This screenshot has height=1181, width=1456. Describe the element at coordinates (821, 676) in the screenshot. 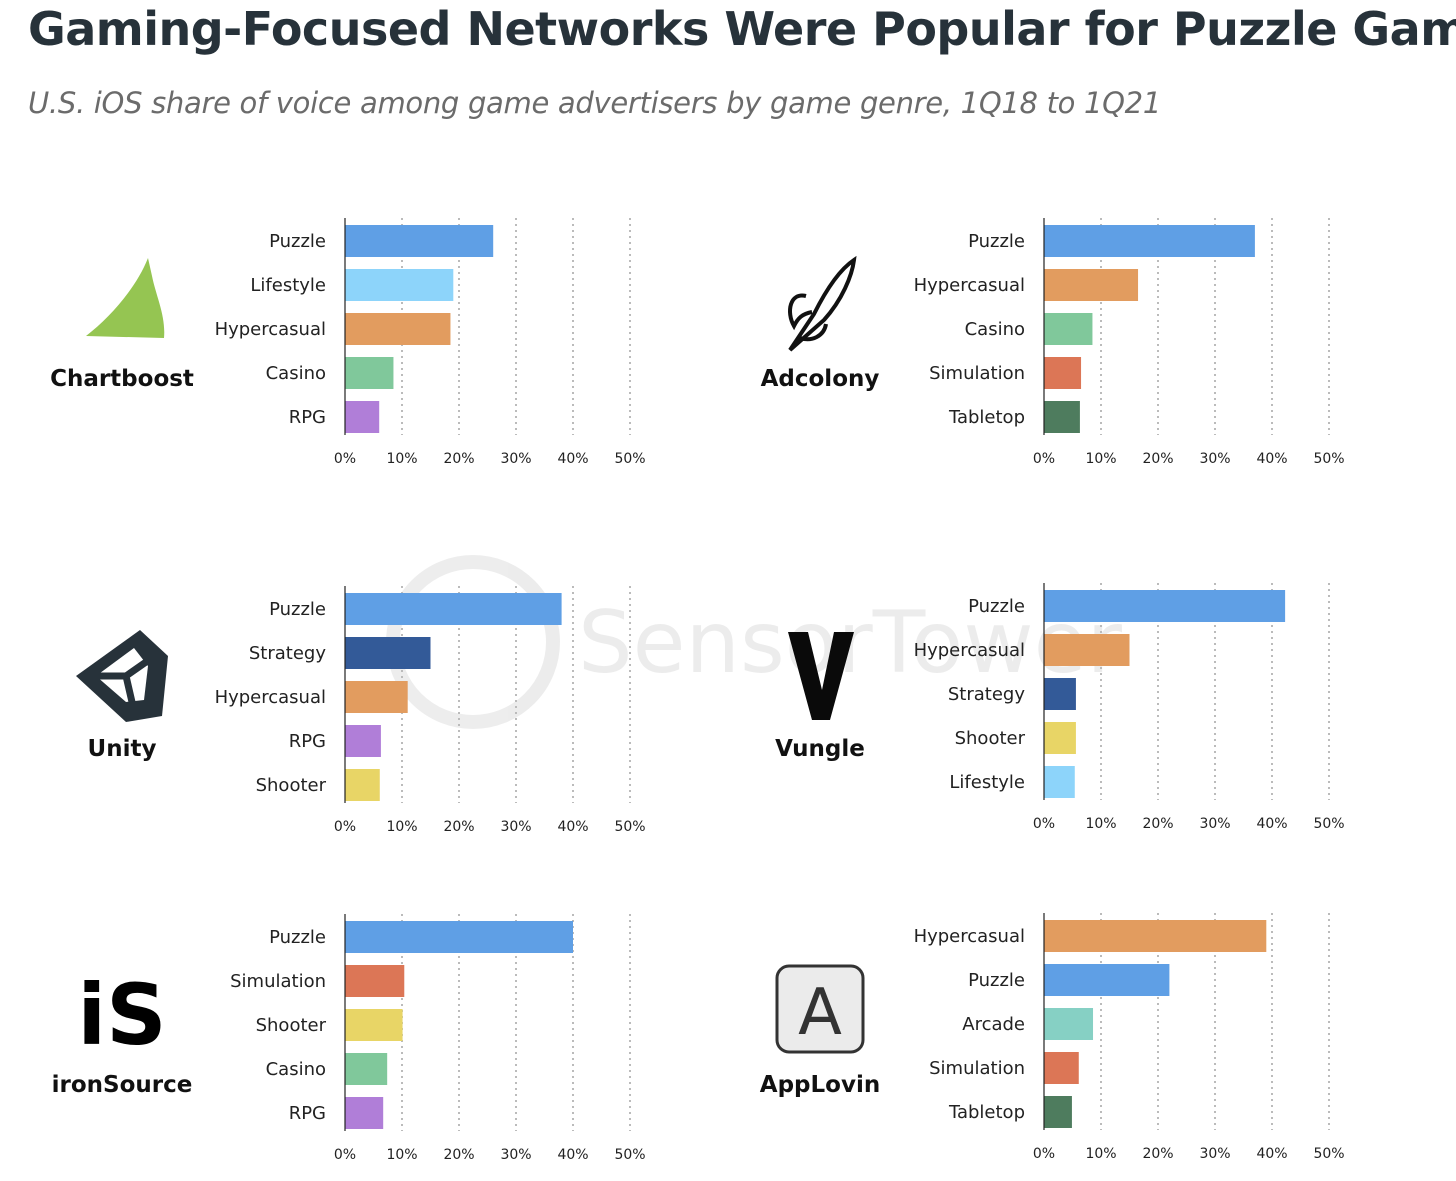

I see `vungle-logo-icon` at that location.